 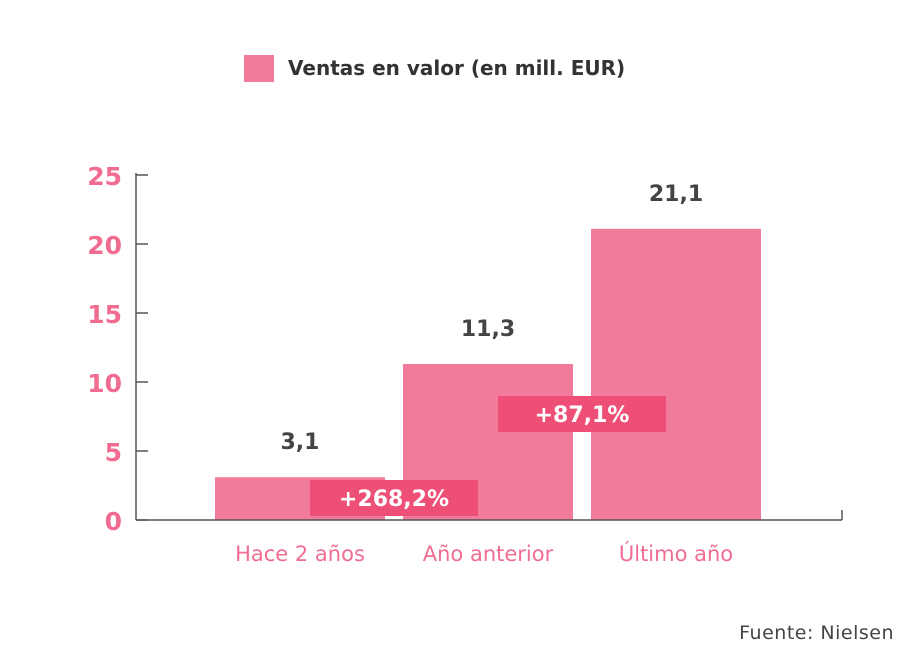 I want to click on category-label-1: Año anterior, so click(x=488, y=554).